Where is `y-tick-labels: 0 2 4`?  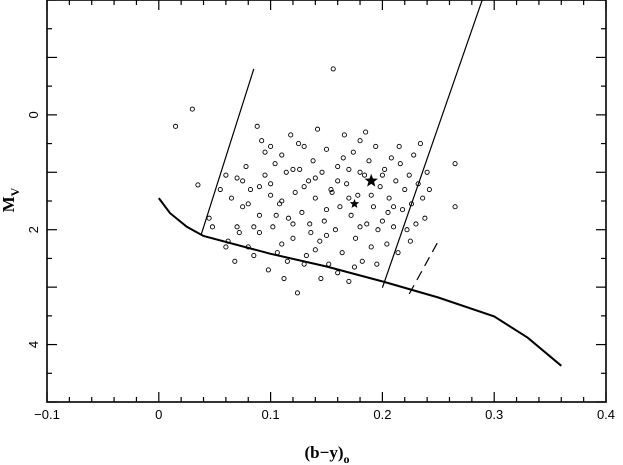 y-tick-labels: 0 2 4 is located at coordinates (33, 229).